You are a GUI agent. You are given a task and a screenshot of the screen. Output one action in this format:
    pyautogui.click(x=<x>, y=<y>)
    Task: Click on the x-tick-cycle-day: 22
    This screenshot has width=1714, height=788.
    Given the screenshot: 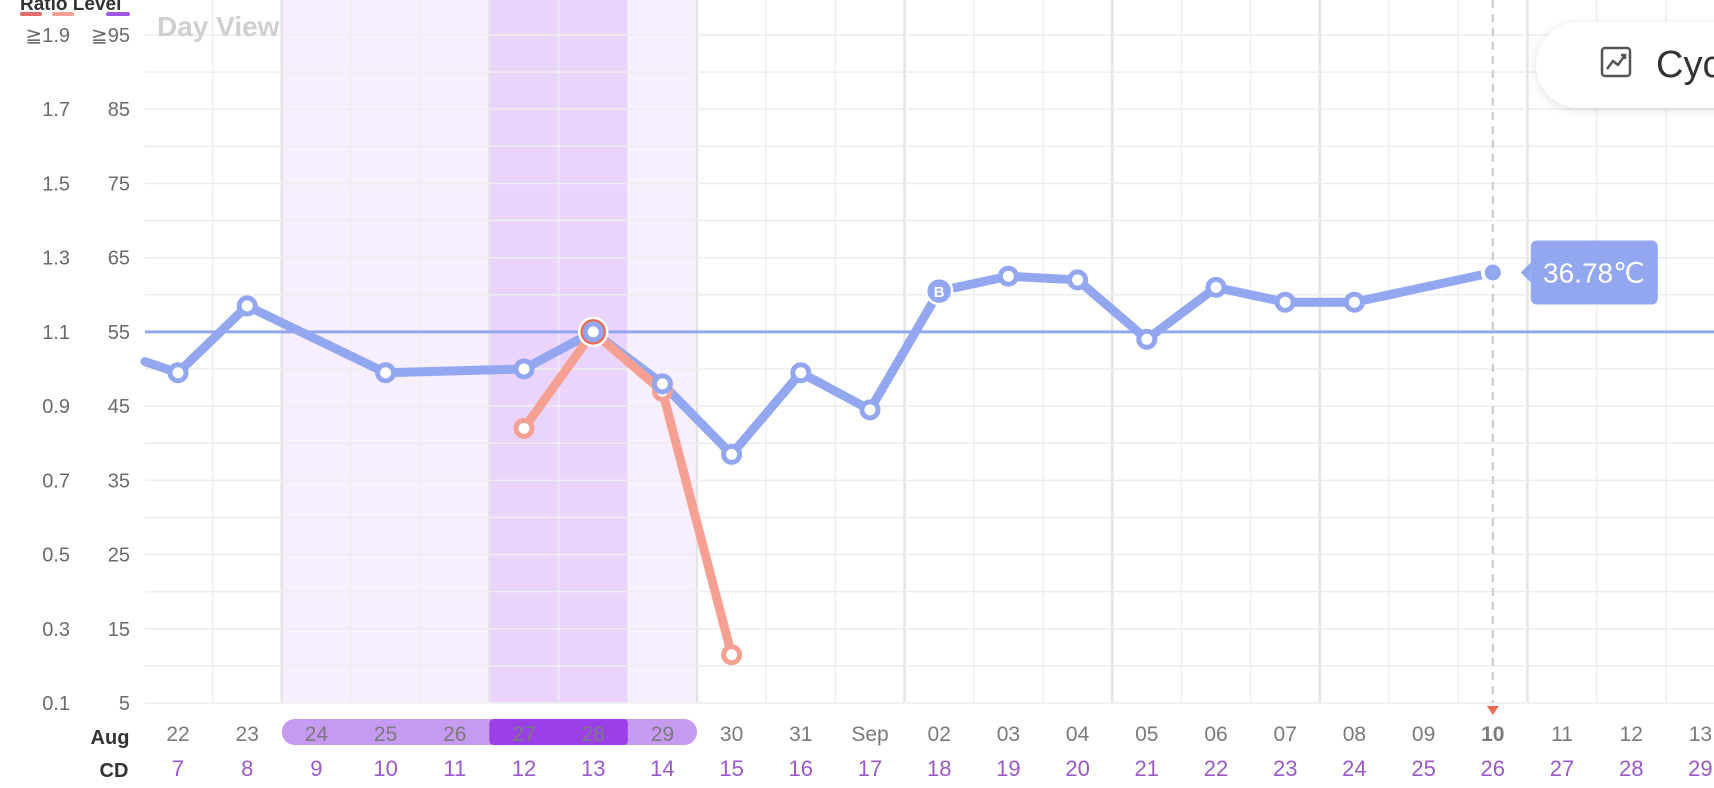 What is the action you would take?
    pyautogui.click(x=1216, y=768)
    